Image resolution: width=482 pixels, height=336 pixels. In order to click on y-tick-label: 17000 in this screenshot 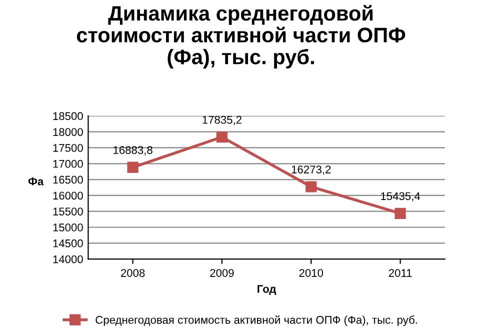, I will do `click(68, 164)`.